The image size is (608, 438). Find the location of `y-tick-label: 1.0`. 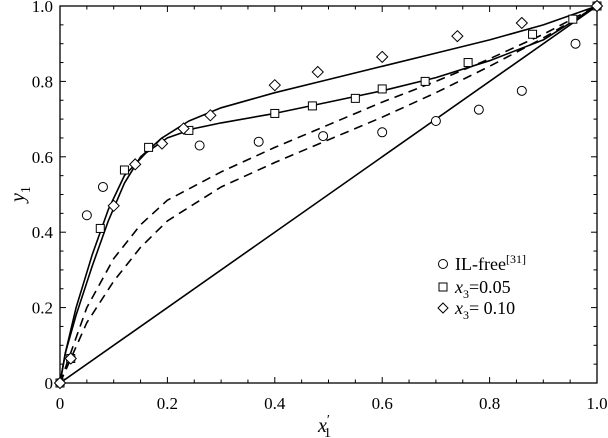

y-tick-label: 1.0 is located at coordinates (42, 8).